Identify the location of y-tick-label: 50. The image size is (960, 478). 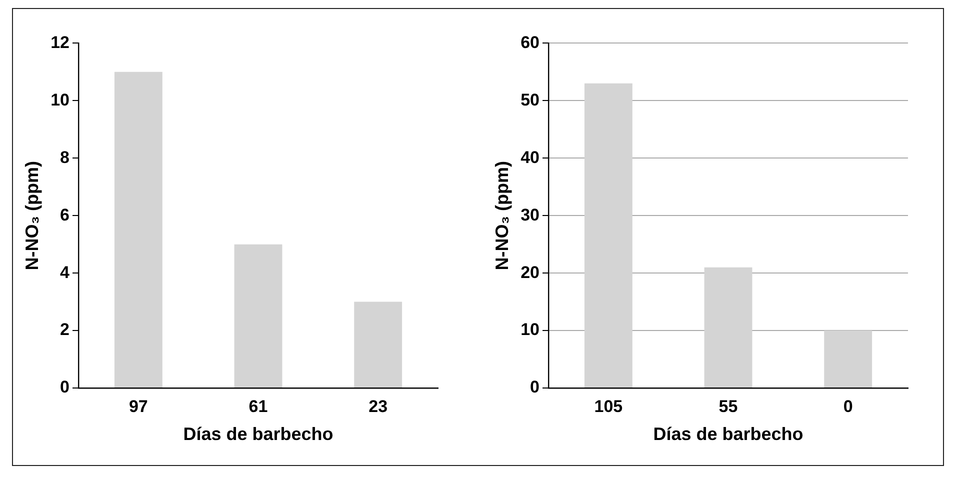
(530, 100).